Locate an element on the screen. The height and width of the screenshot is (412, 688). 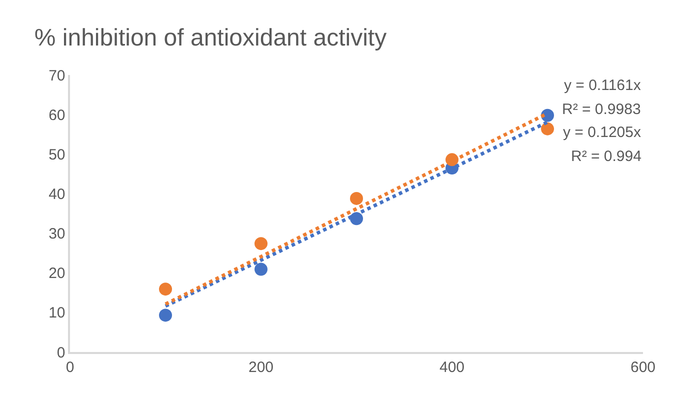
y-tick-label: 70 is located at coordinates (57, 75).